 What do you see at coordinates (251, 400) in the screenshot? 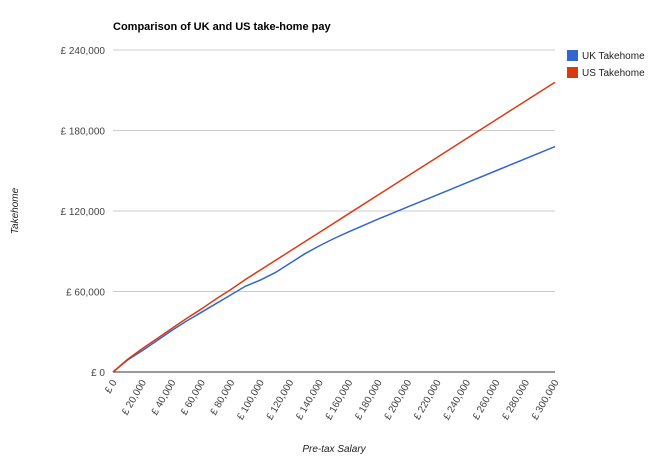
I see `x-tick-label: £ 100,000` at bounding box center [251, 400].